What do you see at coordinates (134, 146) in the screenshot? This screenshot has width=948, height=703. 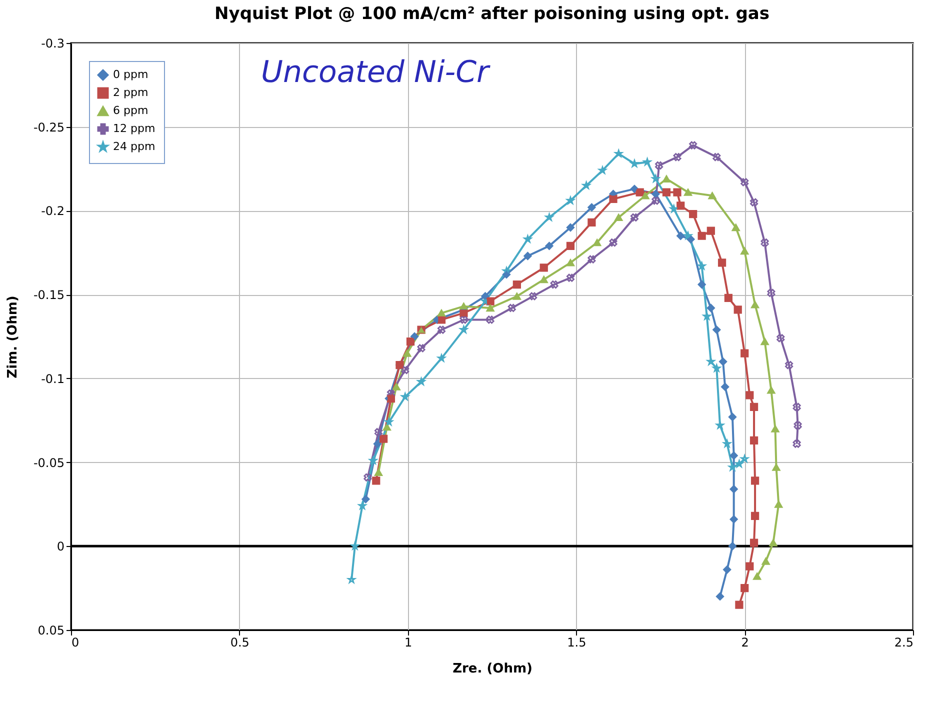 I see `legend-label: 24 ppm` at bounding box center [134, 146].